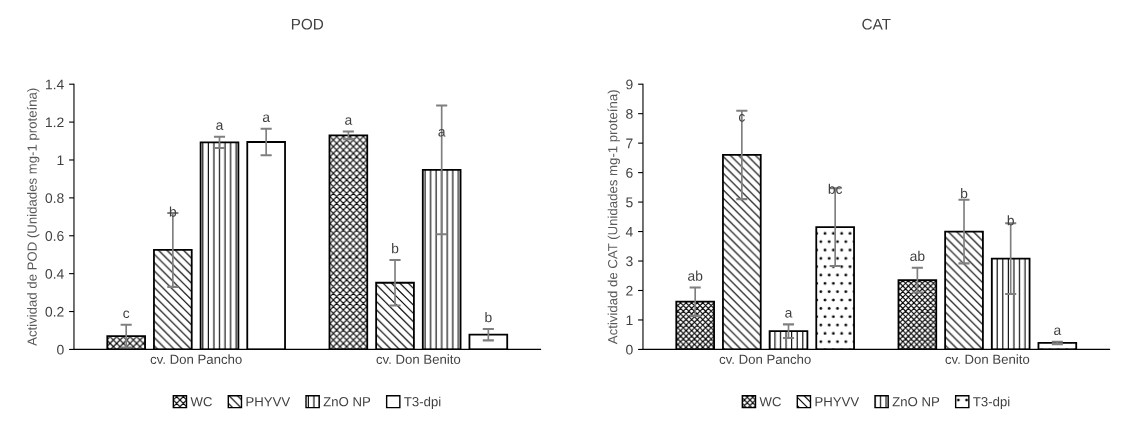  I want to click on y-tick-label: 1.2, so click(55, 122).